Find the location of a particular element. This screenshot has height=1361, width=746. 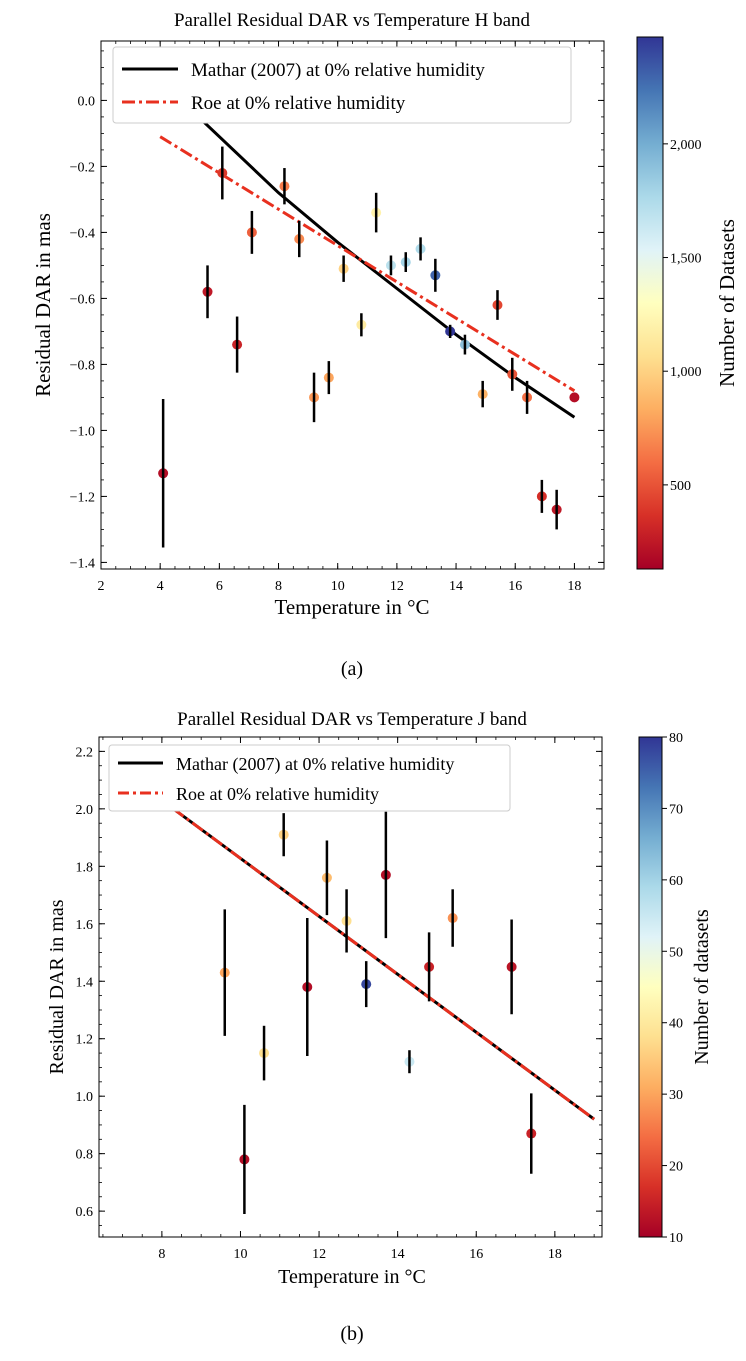

y-tick-label: 1.6 is located at coordinates (85, 925).